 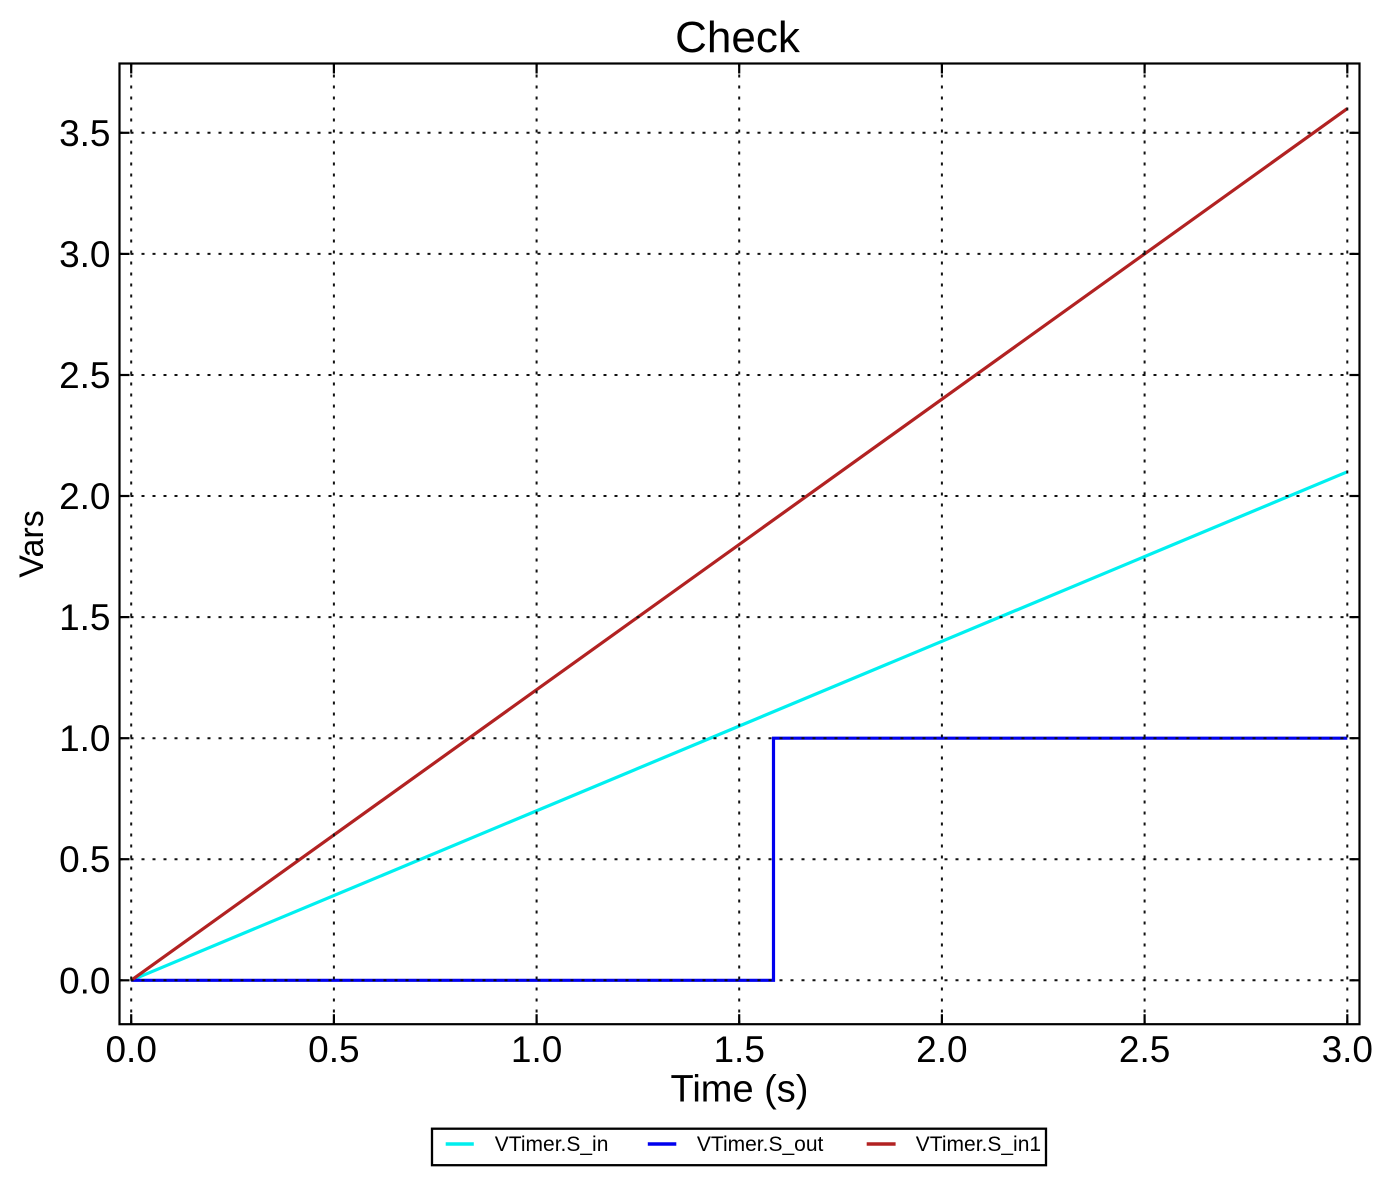 What do you see at coordinates (738, 37) in the screenshot?
I see `svg-text: Check` at bounding box center [738, 37].